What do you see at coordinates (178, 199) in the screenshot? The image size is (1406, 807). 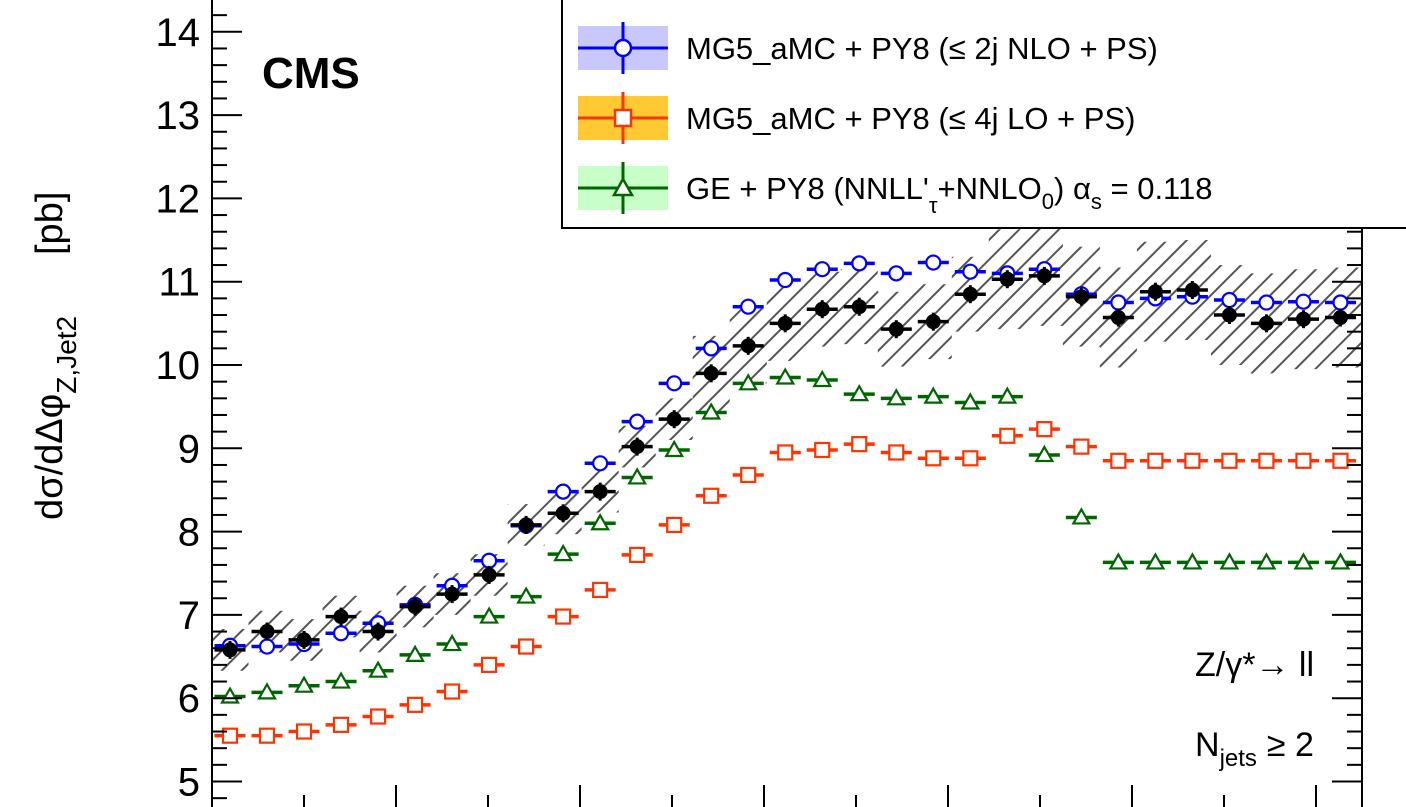 I see `y-tick-label: 12` at bounding box center [178, 199].